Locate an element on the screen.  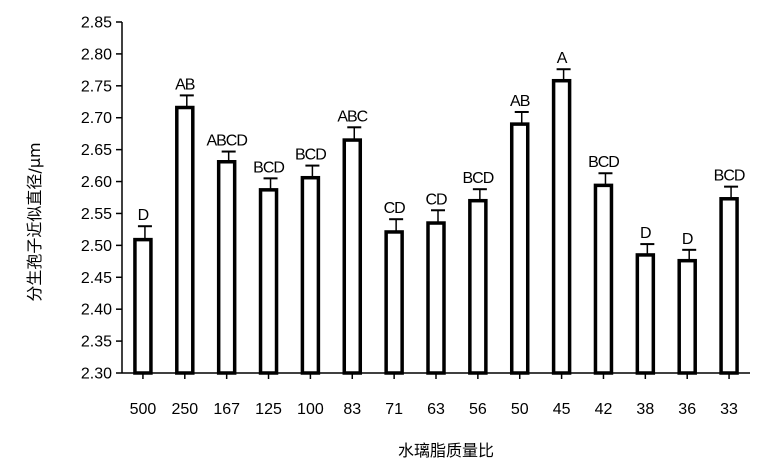
y-tick-label: 2.70 is located at coordinates (96, 118).